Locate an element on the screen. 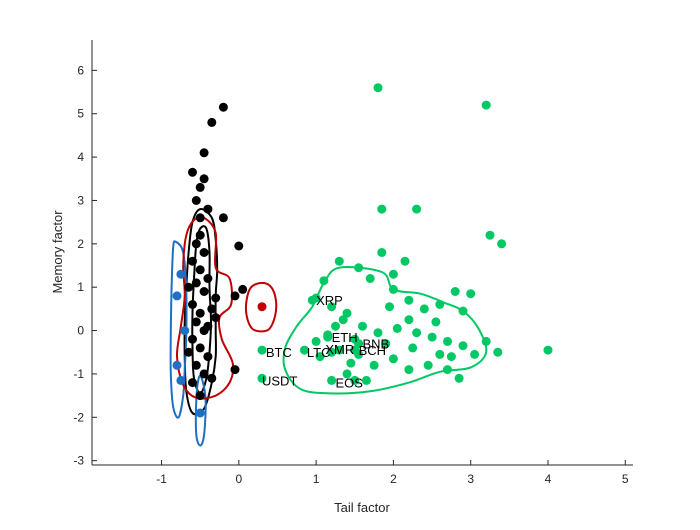  y-tick-label: -3 is located at coordinates (78, 461).